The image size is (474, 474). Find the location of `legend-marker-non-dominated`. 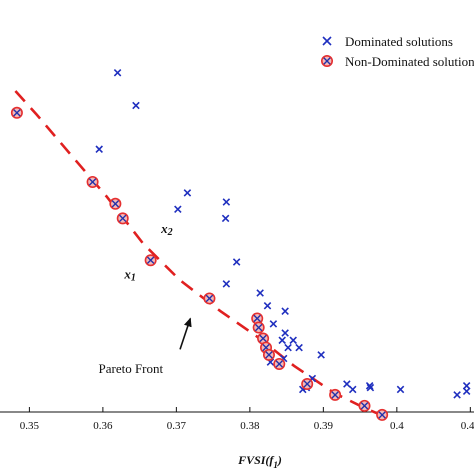

legend-marker-non-dominated is located at coordinates (326, 60).